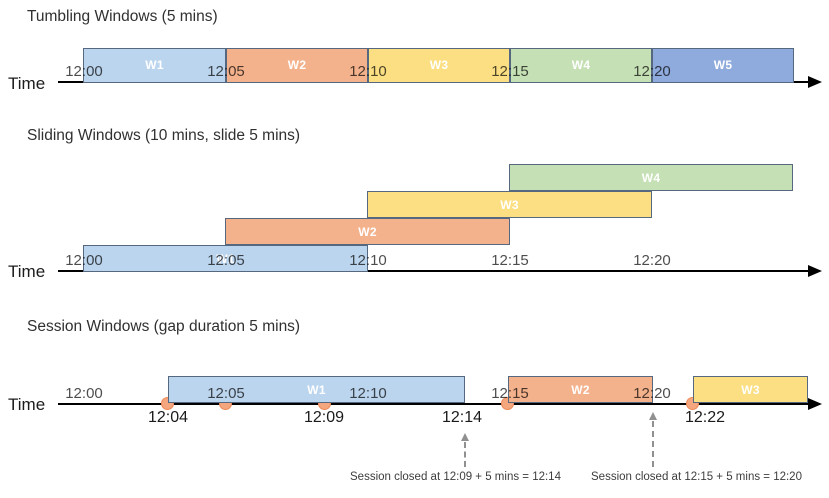 This screenshot has width=829, height=498. What do you see at coordinates (815, 404) in the screenshot?
I see `session-axis-arrow-icon` at bounding box center [815, 404].